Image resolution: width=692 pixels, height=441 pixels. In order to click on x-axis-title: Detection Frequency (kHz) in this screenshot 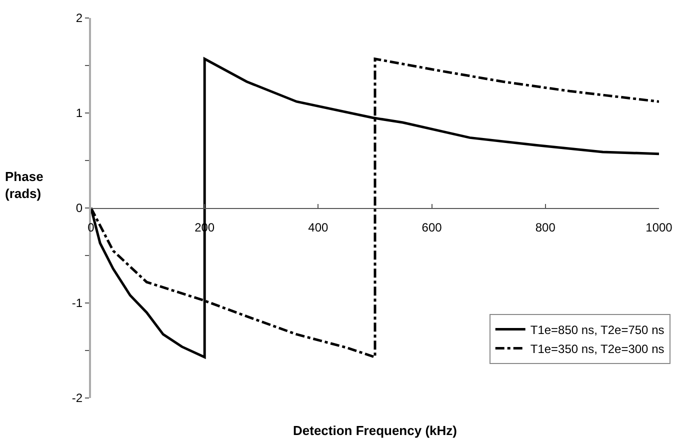, I will do `click(375, 430)`.